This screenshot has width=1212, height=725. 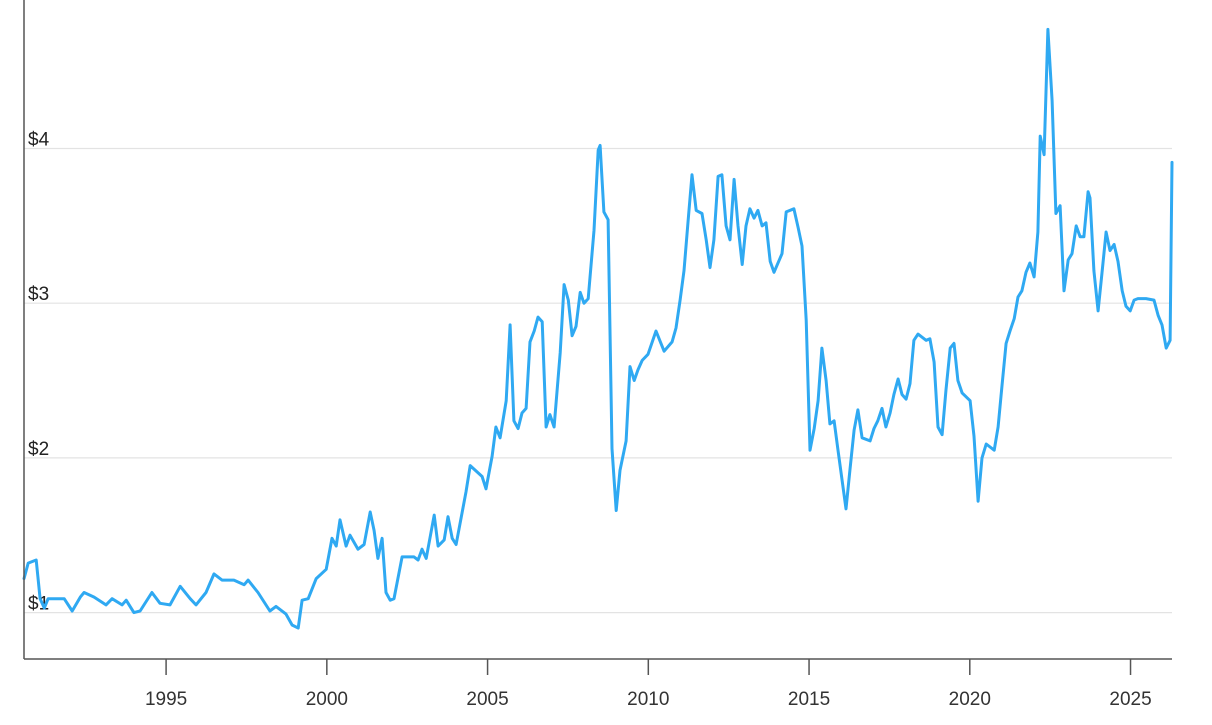 What do you see at coordinates (39, 140) in the screenshot?
I see `y-tick-label: $4` at bounding box center [39, 140].